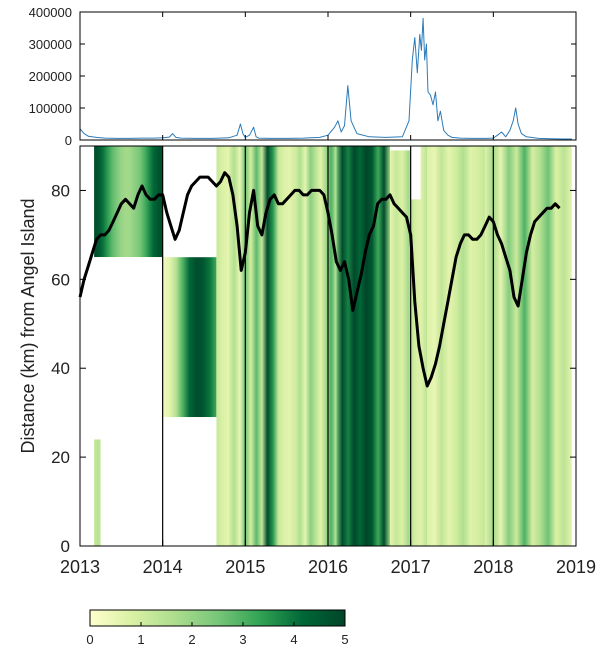 The image size is (600, 650). I want to click on colorbar-tick-label: 3, so click(242, 639).